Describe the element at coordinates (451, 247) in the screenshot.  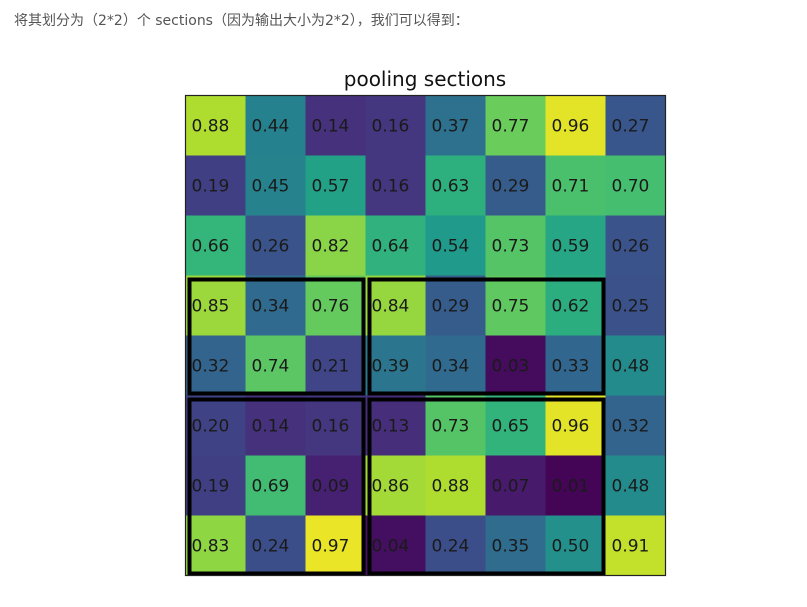
I see `cell-value: 0.54` at that location.